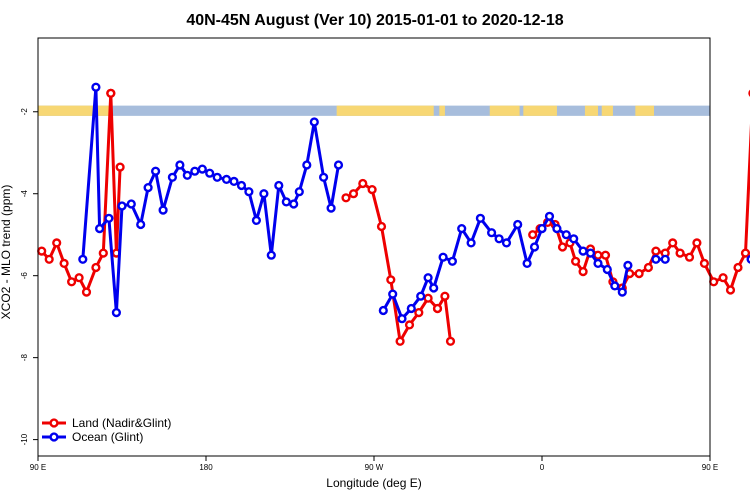  What do you see at coordinates (107, 437) in the screenshot?
I see `legend-label: Ocean (Glint)` at bounding box center [107, 437].